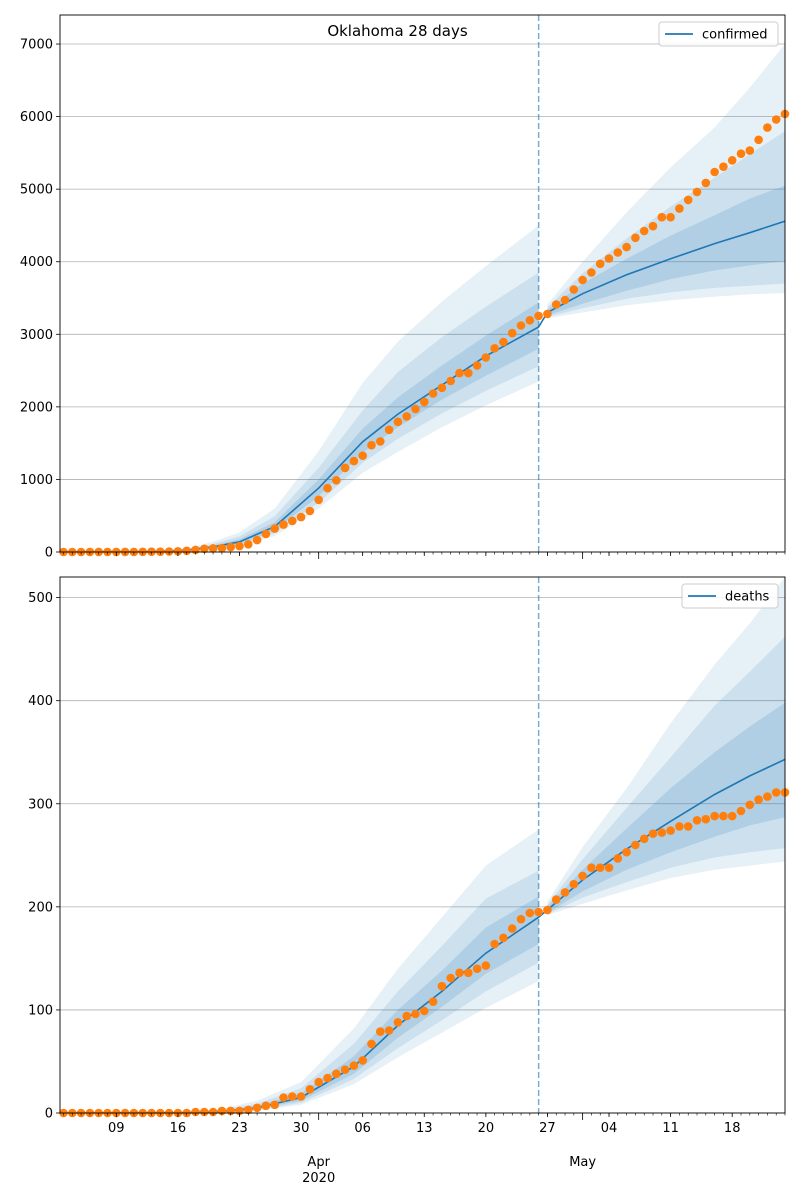 This screenshot has width=800, height=1200. I want to click on x-tick-label: 20, so click(486, 1128).